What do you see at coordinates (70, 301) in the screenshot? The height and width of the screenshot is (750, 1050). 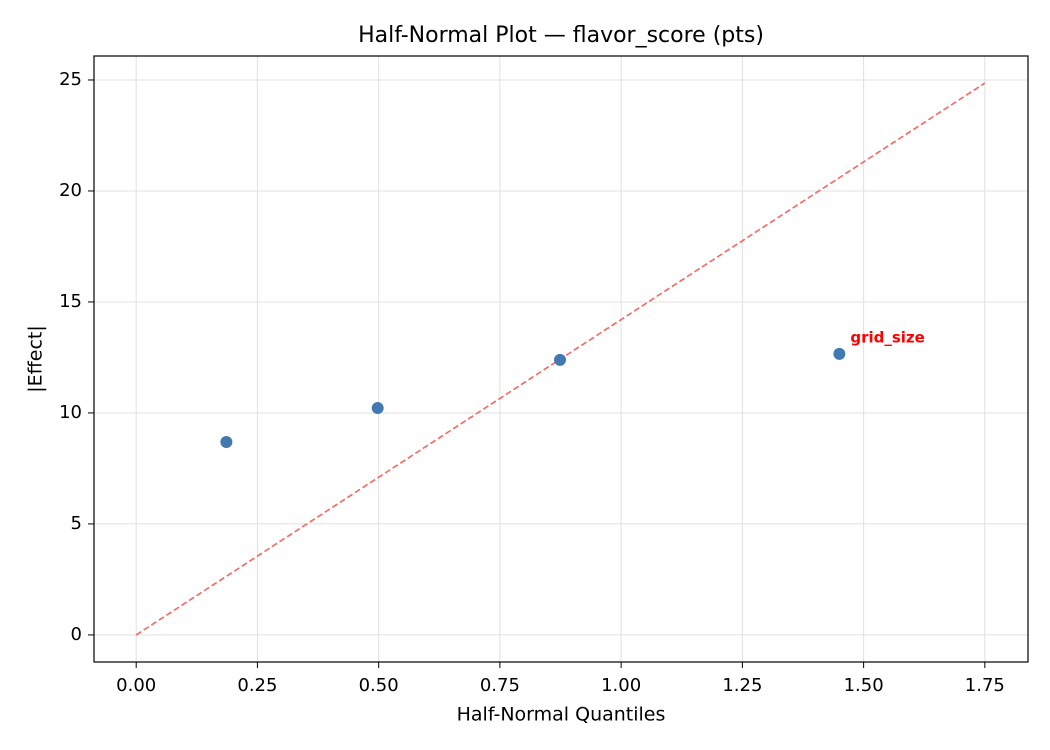 I see `y-tick-label: 15` at bounding box center [70, 301].